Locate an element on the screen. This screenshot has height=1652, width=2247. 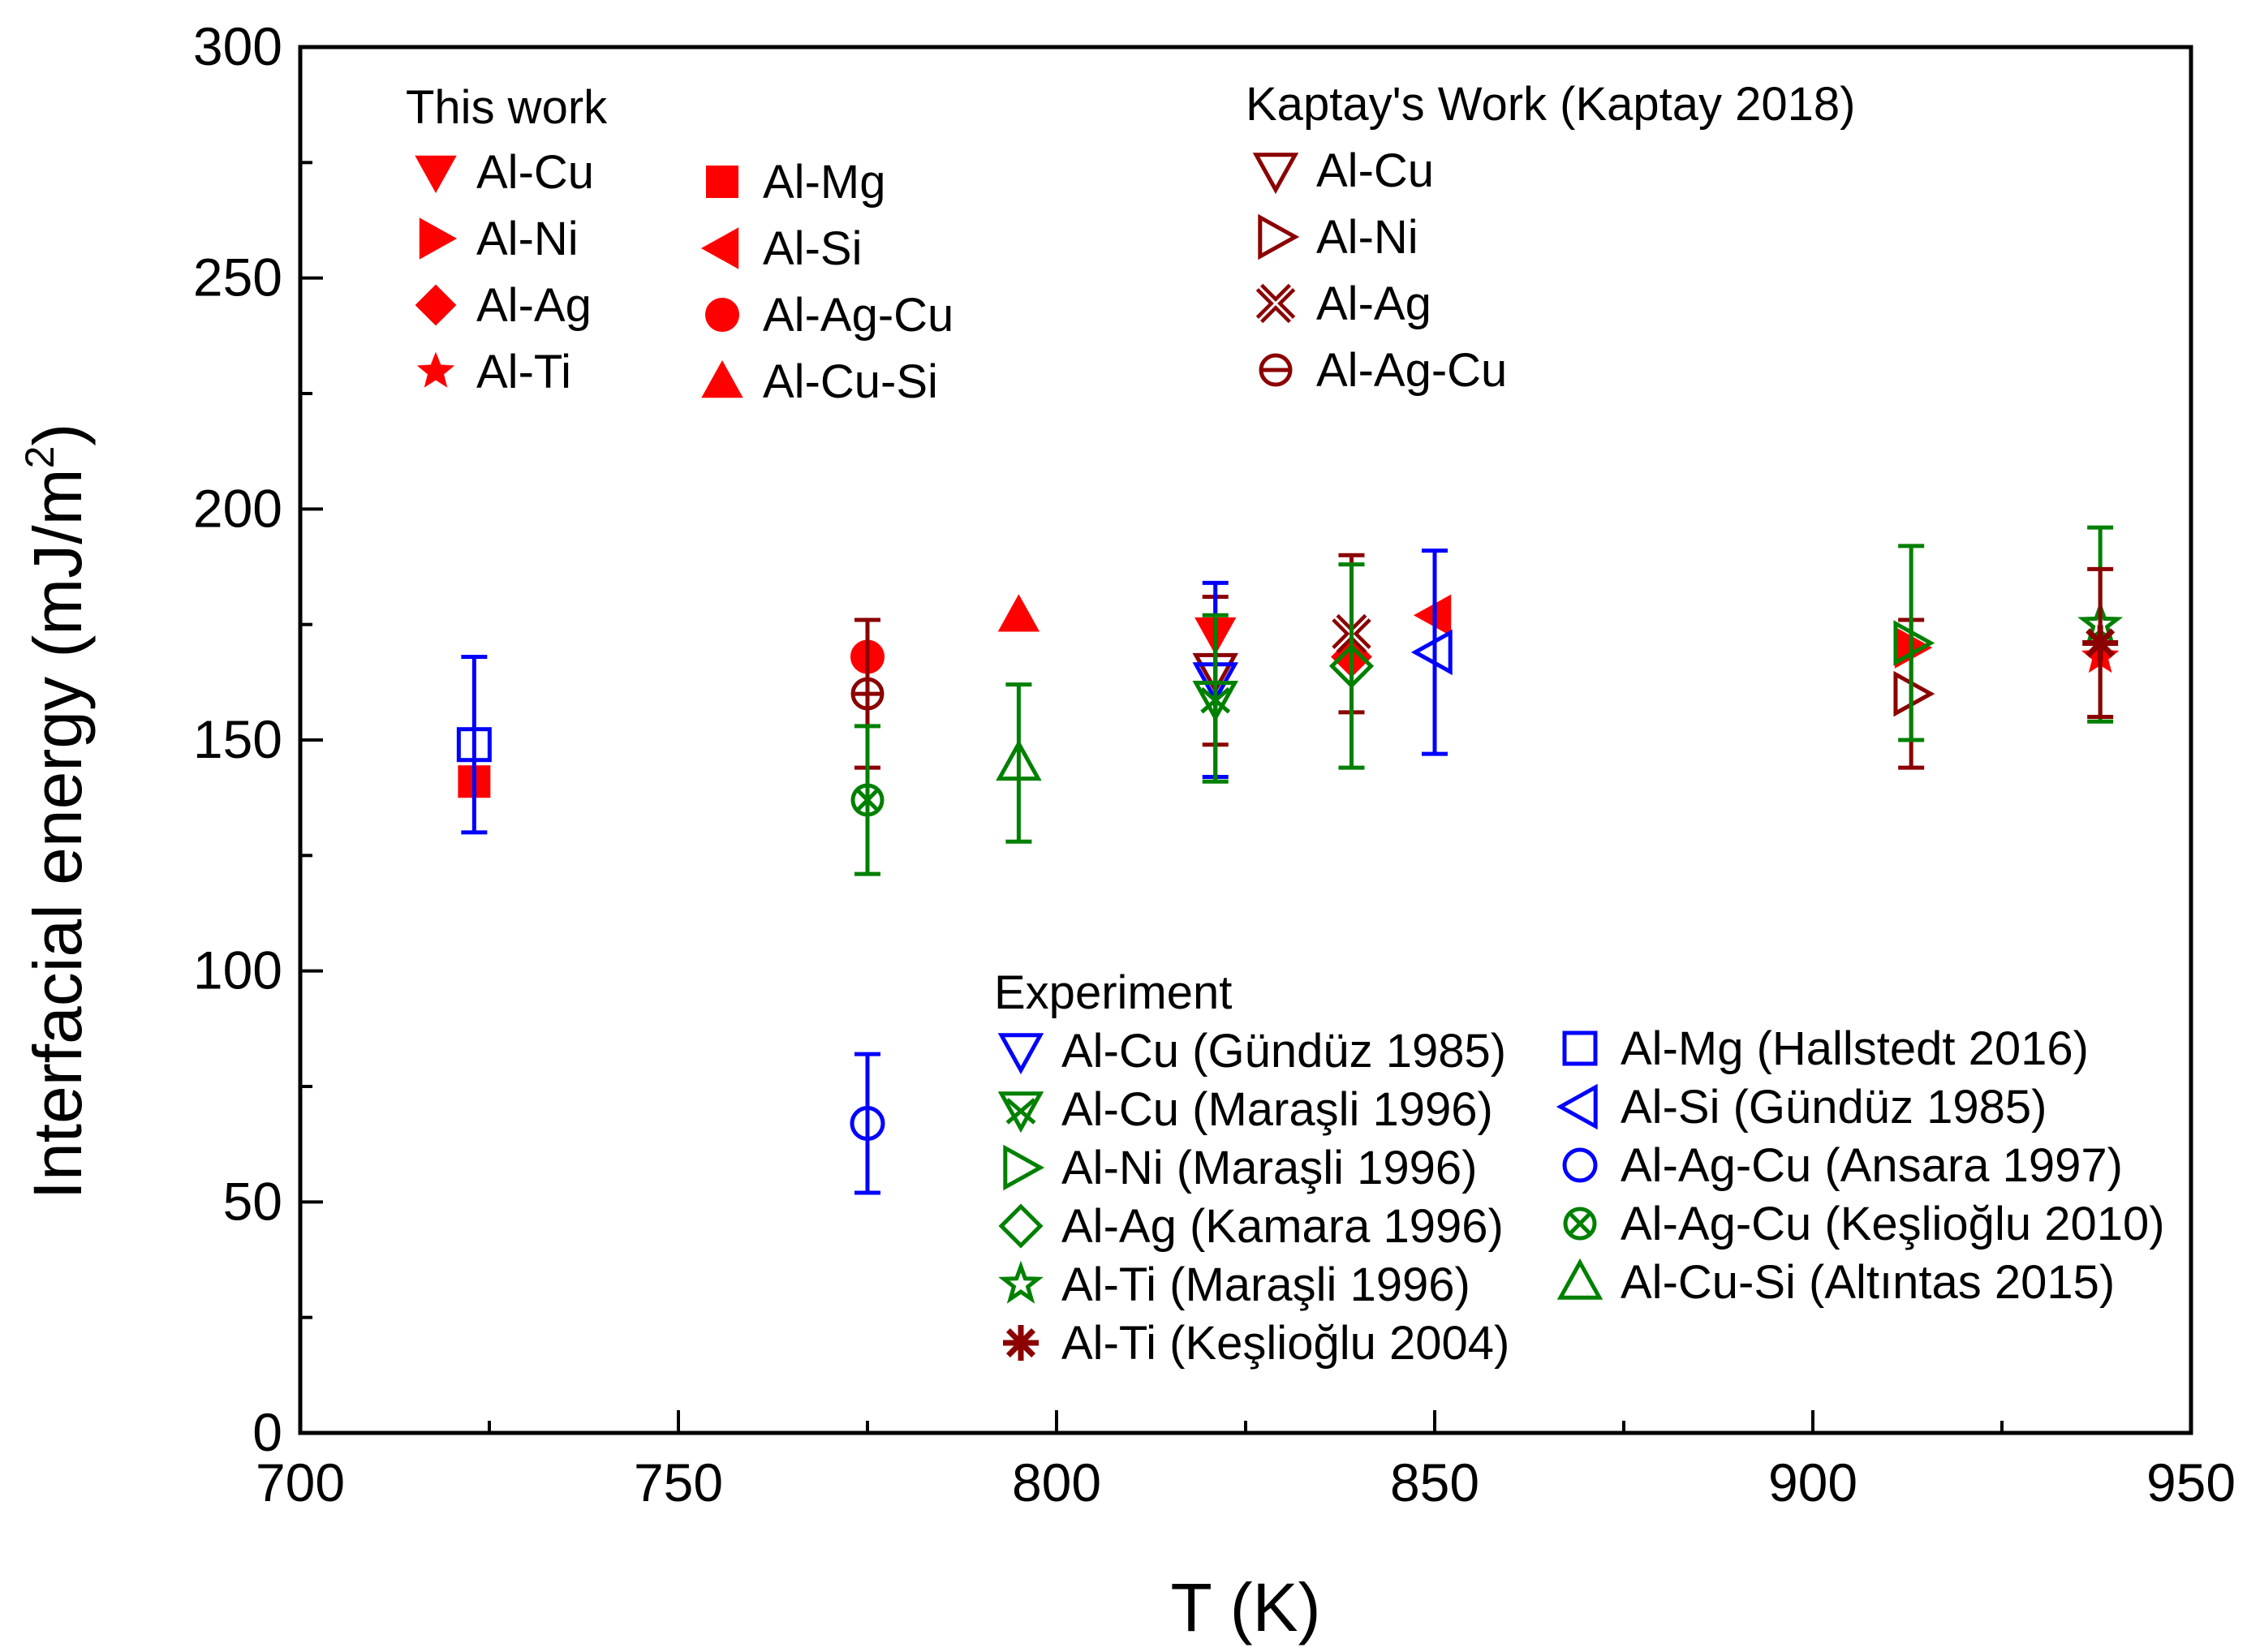
legend-item: Al-Ti is located at coordinates (493, 372).